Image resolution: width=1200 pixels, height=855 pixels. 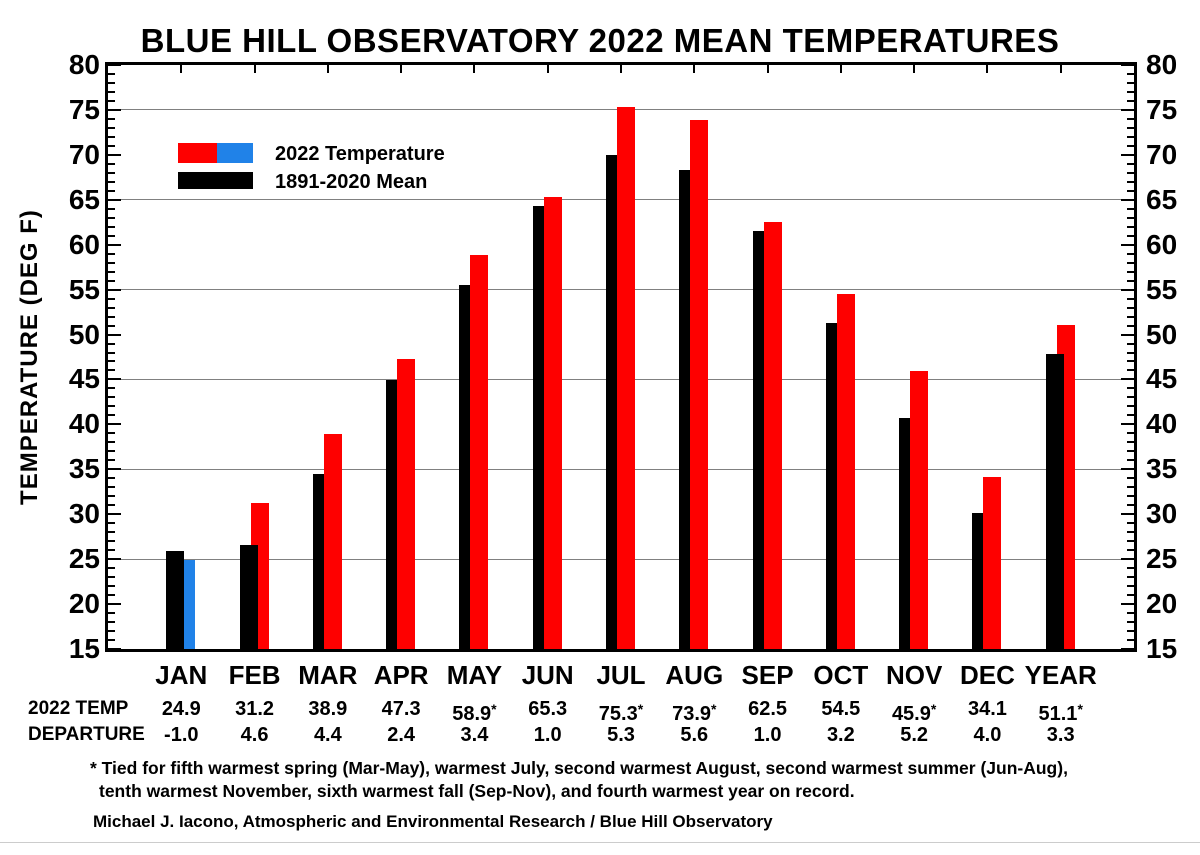 What do you see at coordinates (474, 69) in the screenshot?
I see `top-tick-may` at bounding box center [474, 69].